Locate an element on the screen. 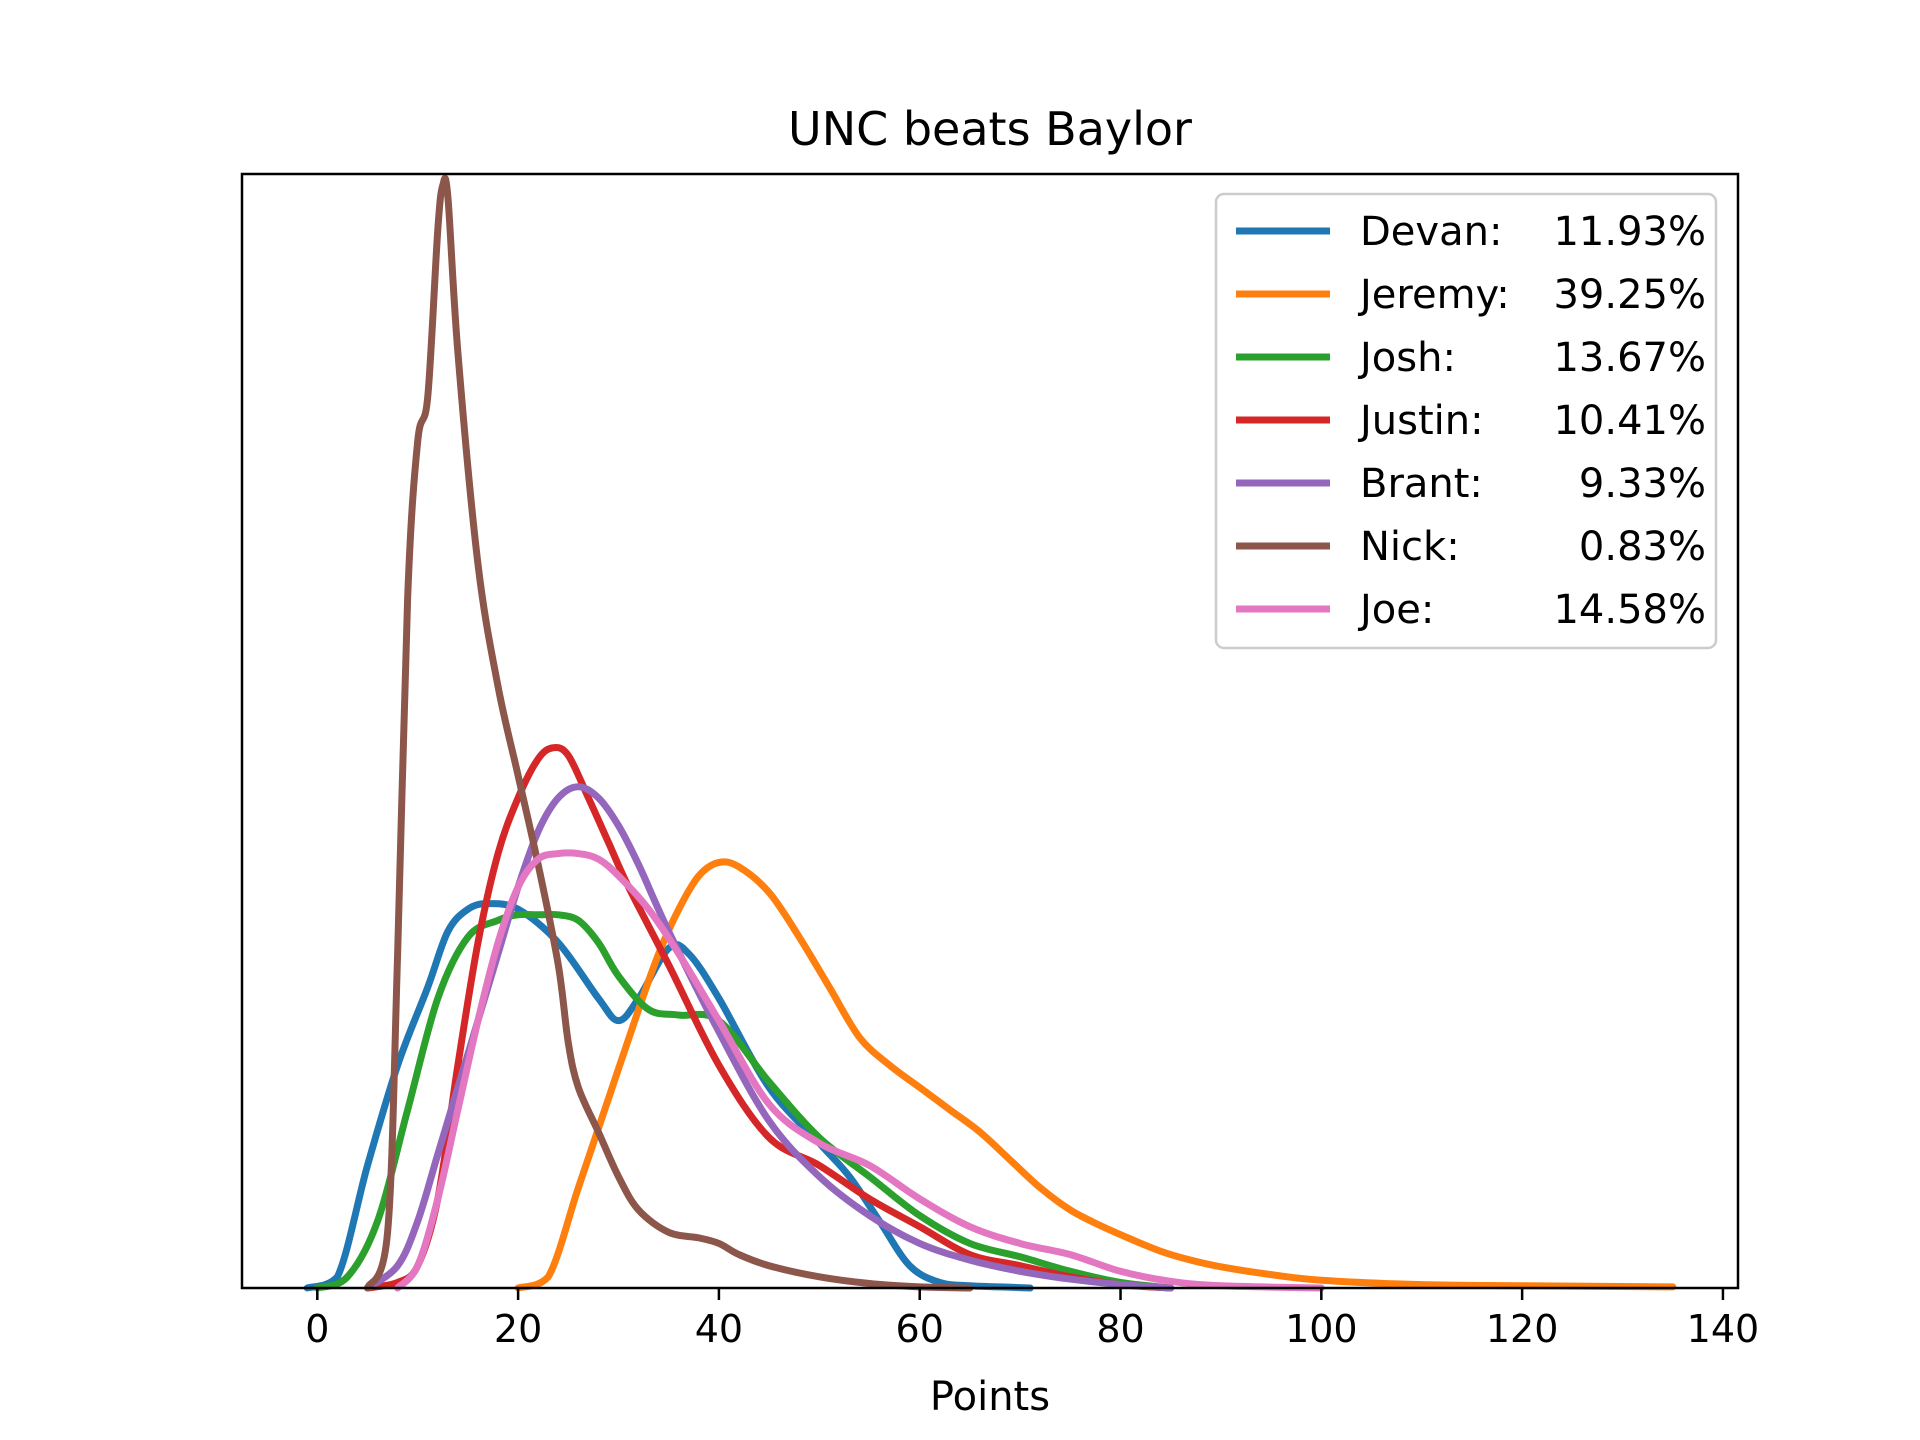 Image resolution: width=1920 pixels, height=1440 pixels. x-tick-label: 80 is located at coordinates (1120, 1329).